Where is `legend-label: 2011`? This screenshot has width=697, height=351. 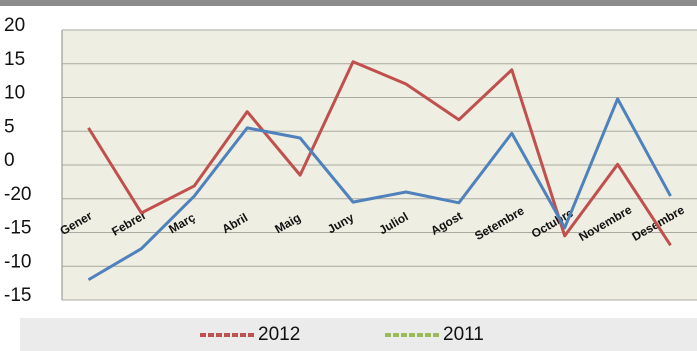 legend-label: 2011 is located at coordinates (463, 334).